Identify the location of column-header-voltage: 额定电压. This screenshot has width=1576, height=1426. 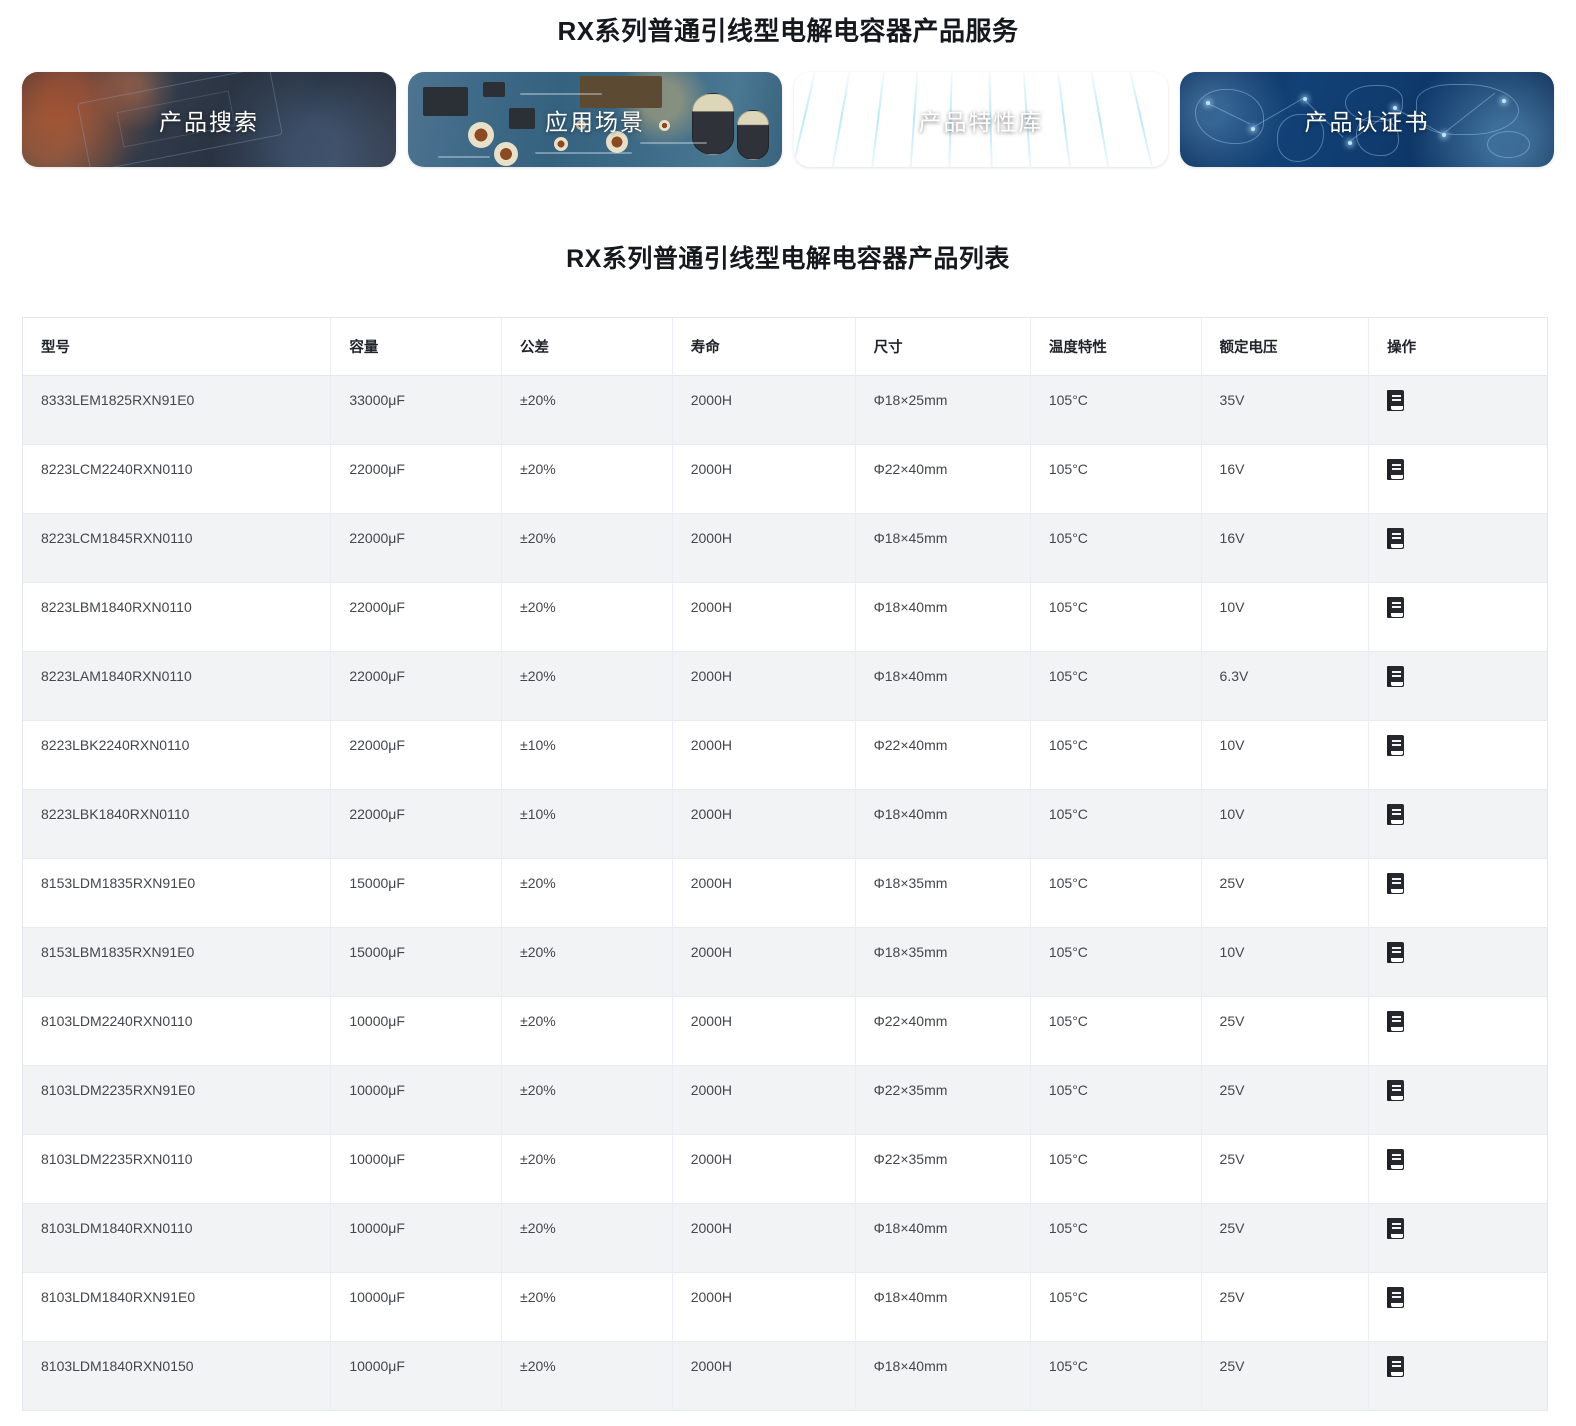
(1285, 347).